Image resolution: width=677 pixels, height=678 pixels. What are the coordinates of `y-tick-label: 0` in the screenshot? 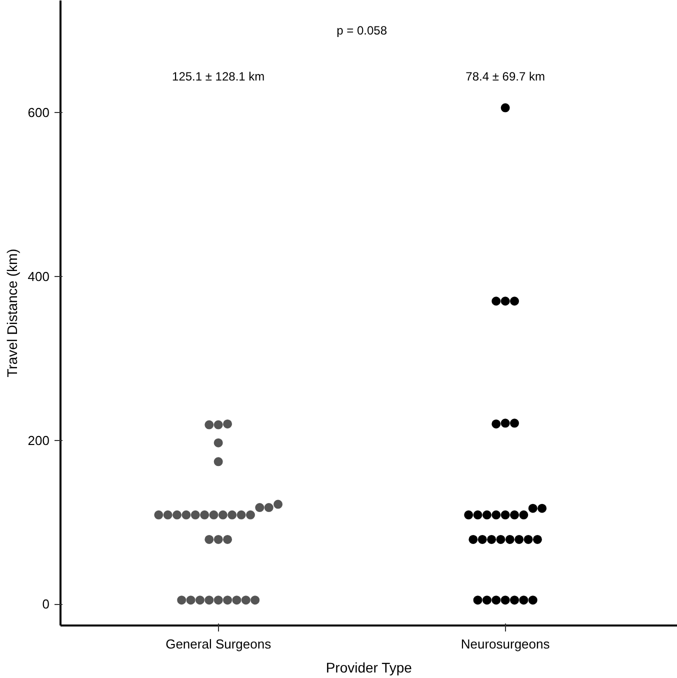 It's located at (46, 604).